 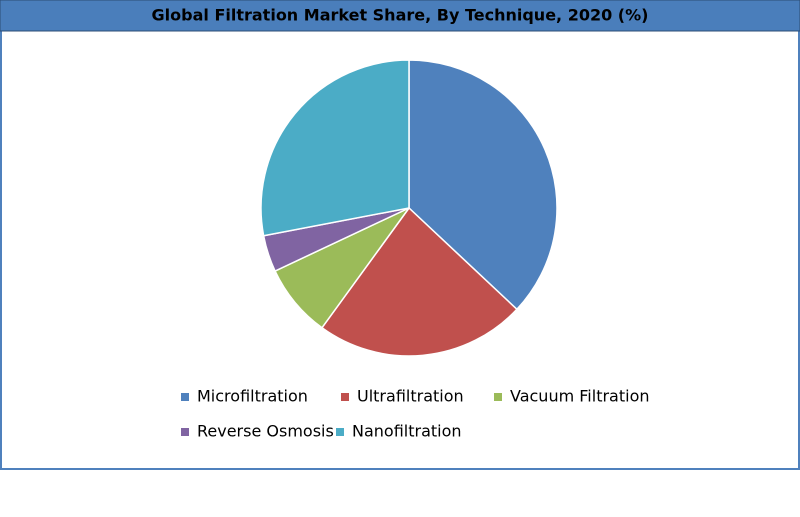 What do you see at coordinates (407, 431) in the screenshot?
I see `legend-label: Nanofiltration` at bounding box center [407, 431].